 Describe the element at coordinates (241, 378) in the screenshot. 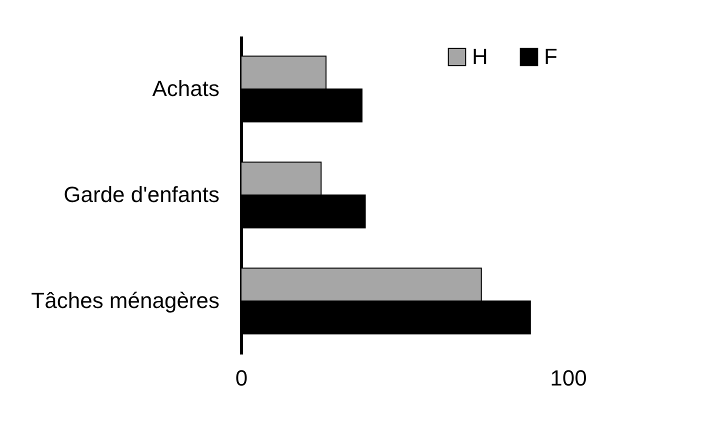

I see `x-tick-label: 0` at that location.